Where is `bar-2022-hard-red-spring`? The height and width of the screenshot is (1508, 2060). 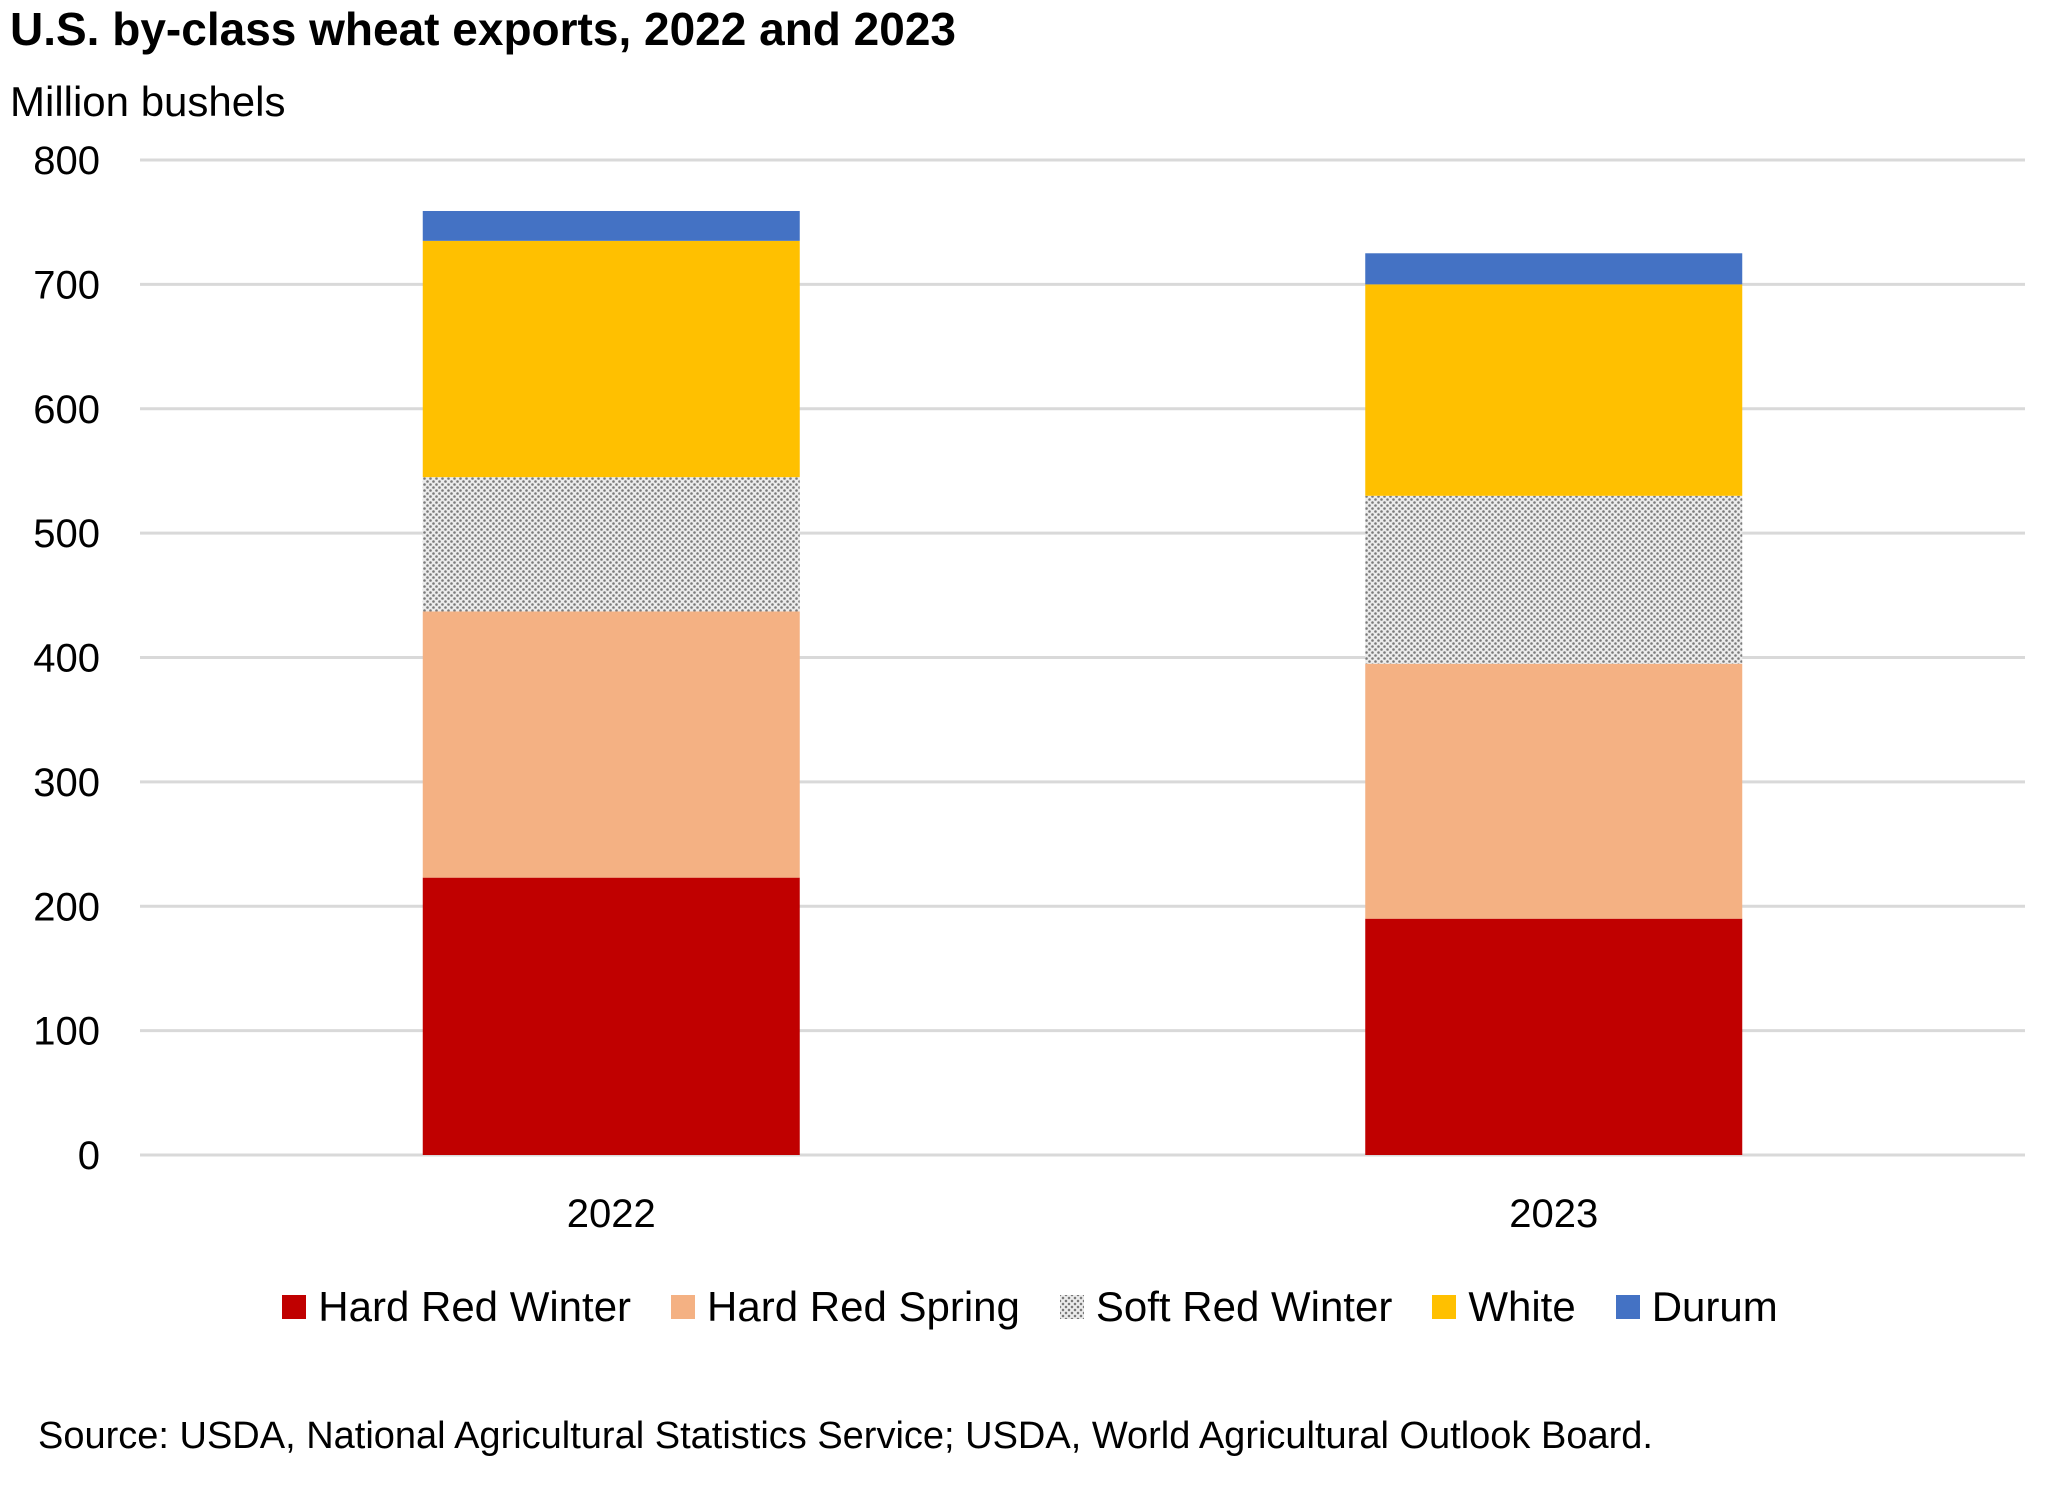 bar-2022-hard-red-spring is located at coordinates (611, 744).